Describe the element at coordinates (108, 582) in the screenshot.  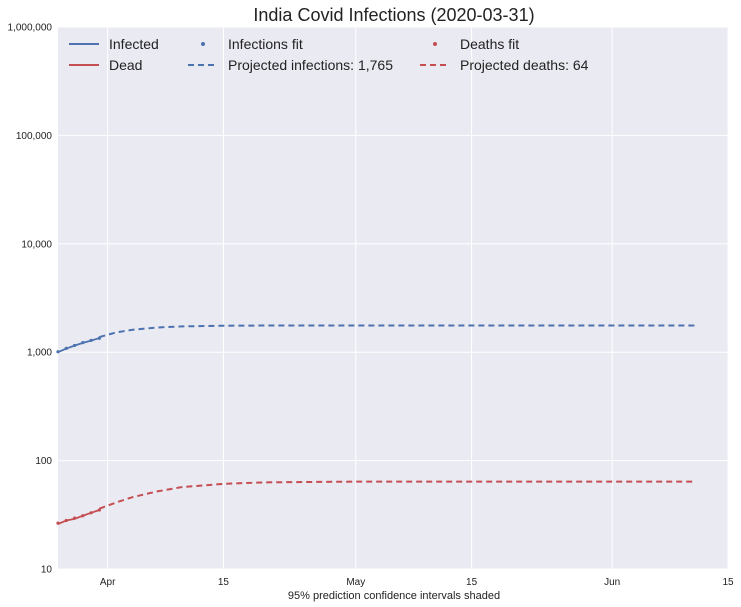
I see `x-tick-label: Apr` at that location.